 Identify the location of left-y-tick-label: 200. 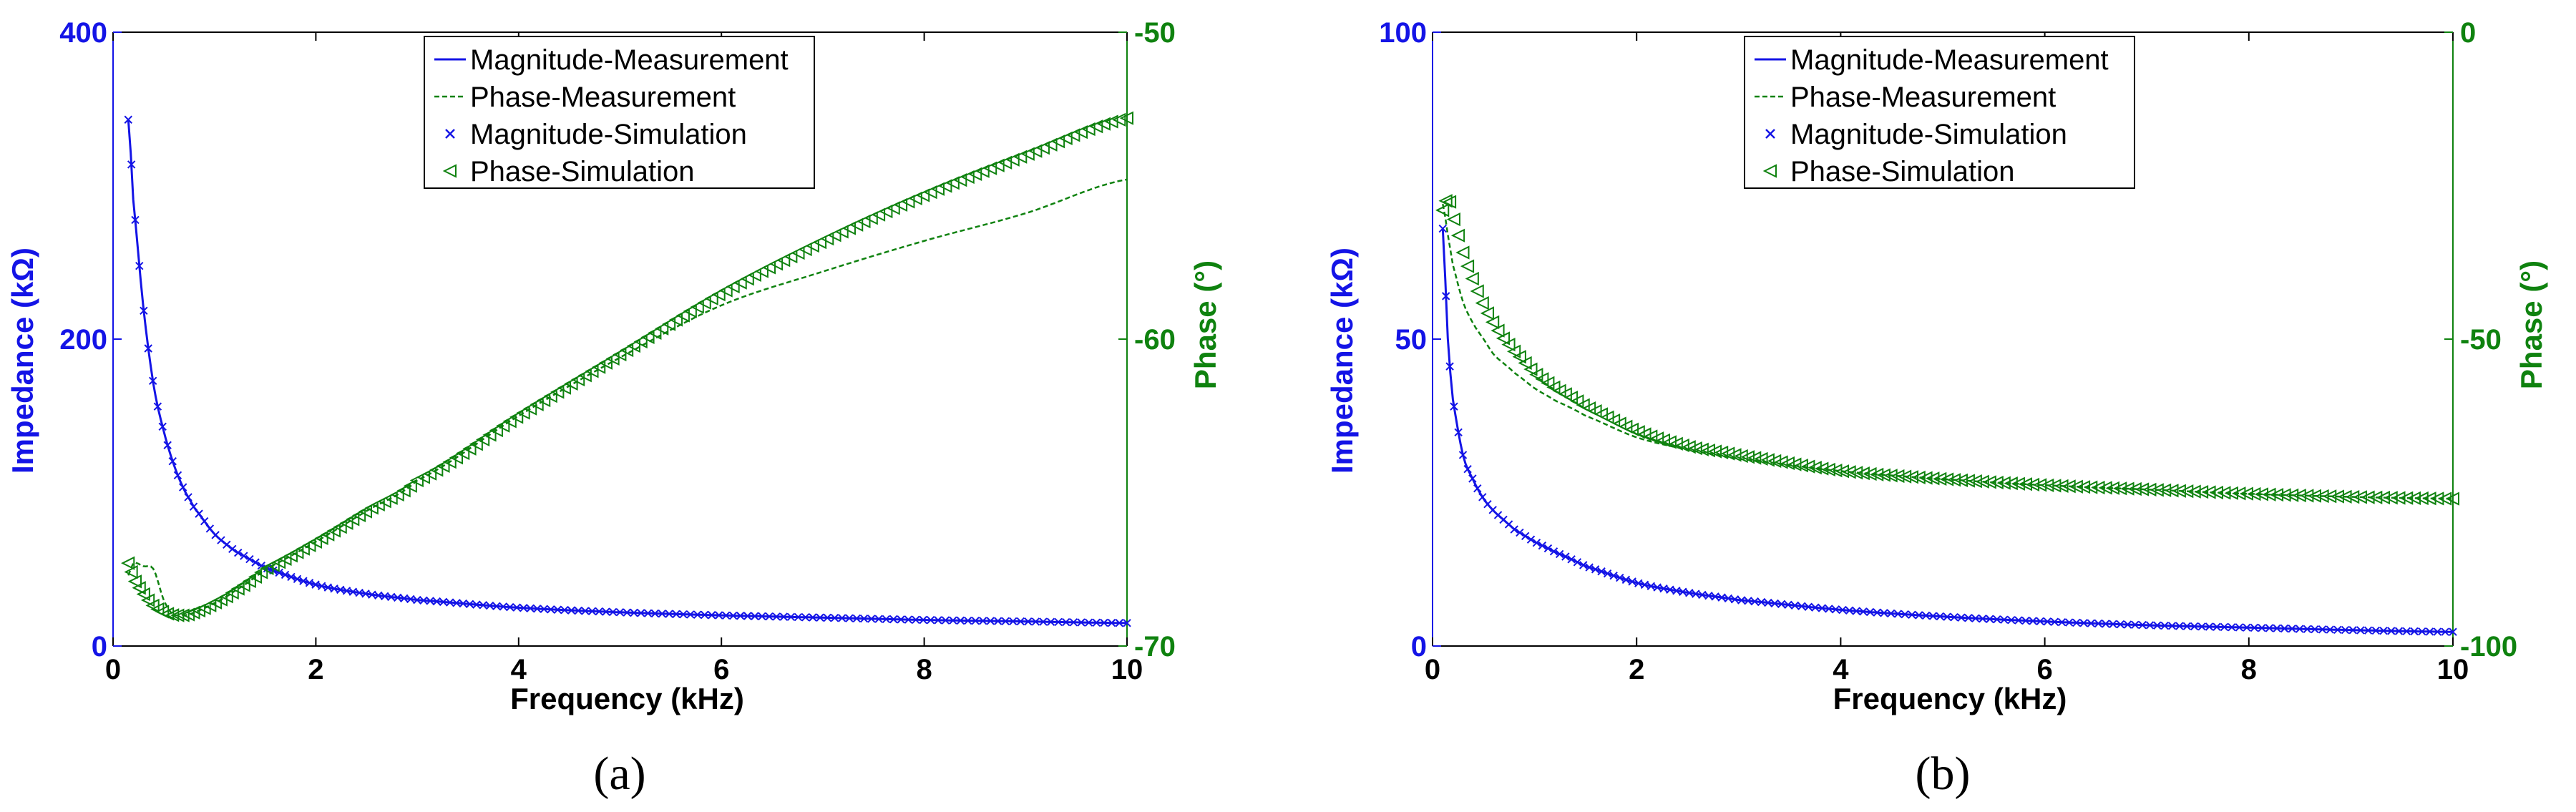
(83, 340).